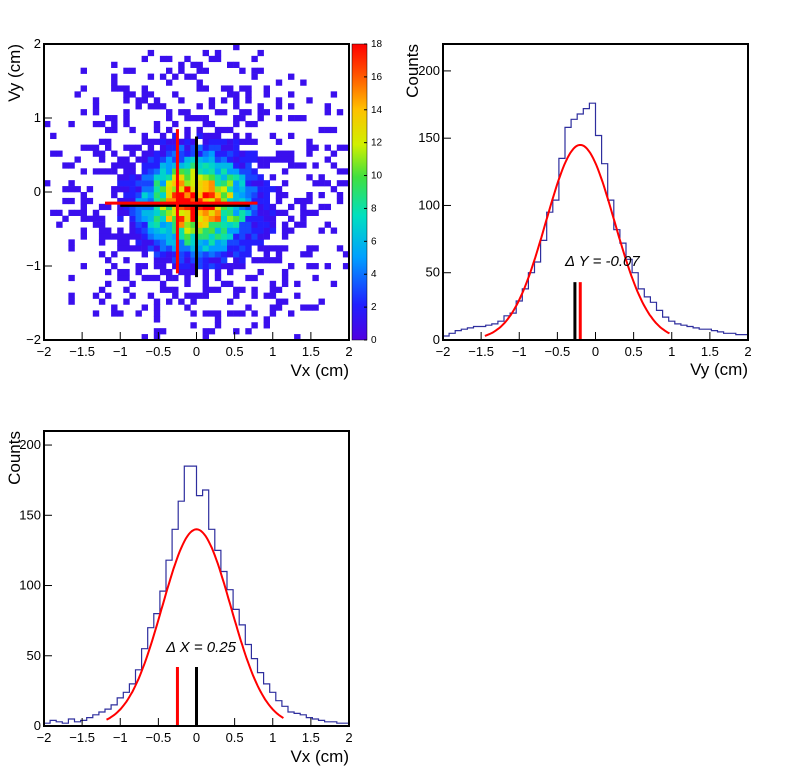 The width and height of the screenshot is (796, 773). What do you see at coordinates (319, 756) in the screenshot?
I see `vx-x-axis-label: Vx (cm)` at bounding box center [319, 756].